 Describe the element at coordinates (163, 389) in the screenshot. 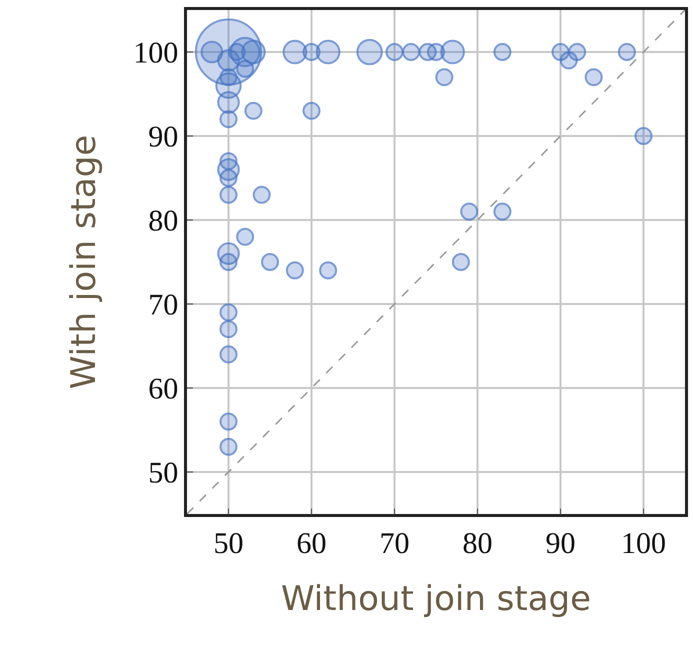

I see `y-tick-label: 60` at that location.